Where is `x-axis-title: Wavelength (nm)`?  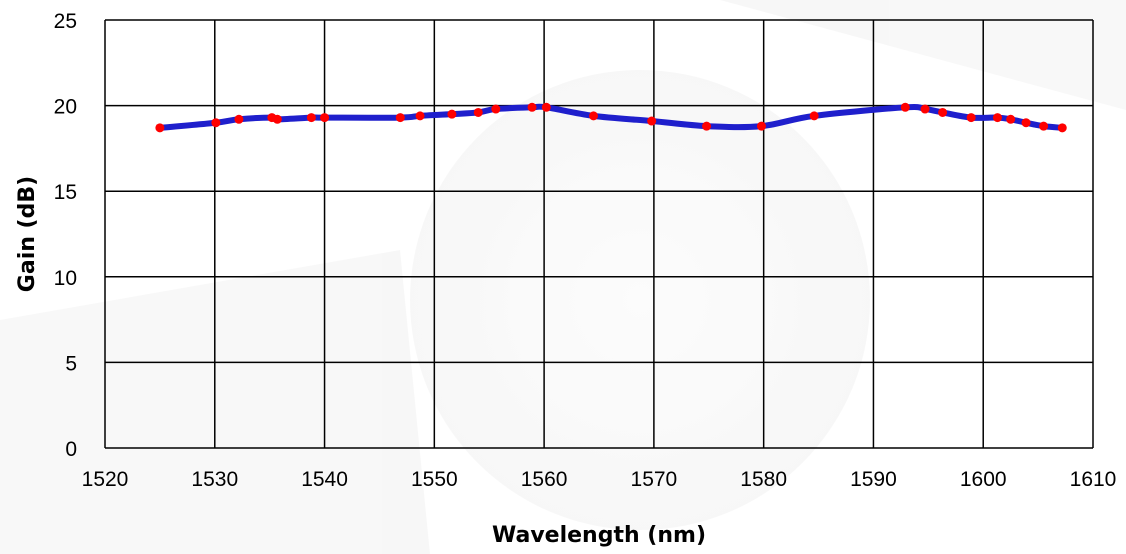 x-axis-title: Wavelength (nm) is located at coordinates (599, 535).